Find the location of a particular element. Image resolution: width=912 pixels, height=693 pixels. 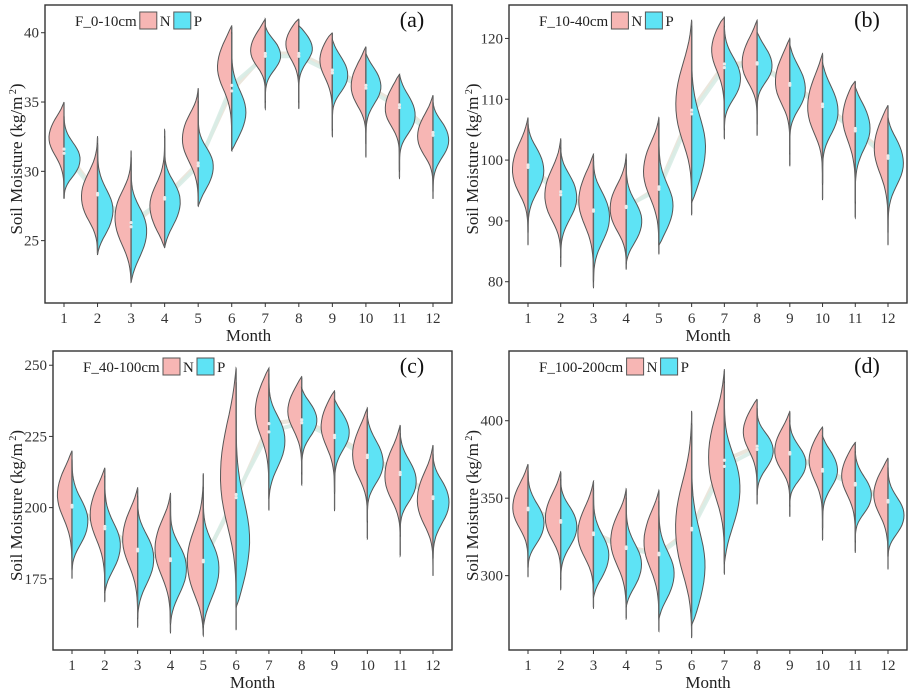

x-tick-label: 4 is located at coordinates (626, 666).